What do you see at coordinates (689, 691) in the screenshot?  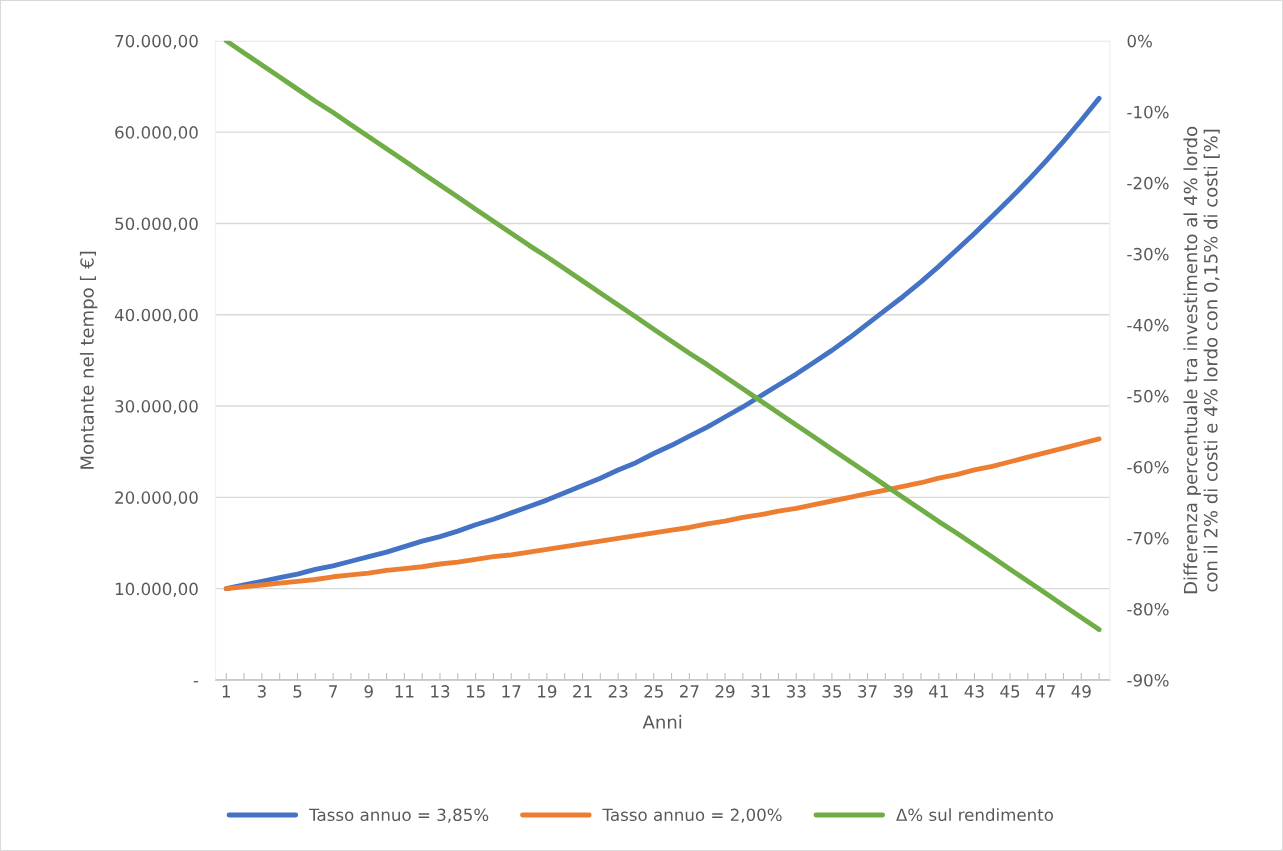 I see `x-tick-label: 27` at bounding box center [689, 691].